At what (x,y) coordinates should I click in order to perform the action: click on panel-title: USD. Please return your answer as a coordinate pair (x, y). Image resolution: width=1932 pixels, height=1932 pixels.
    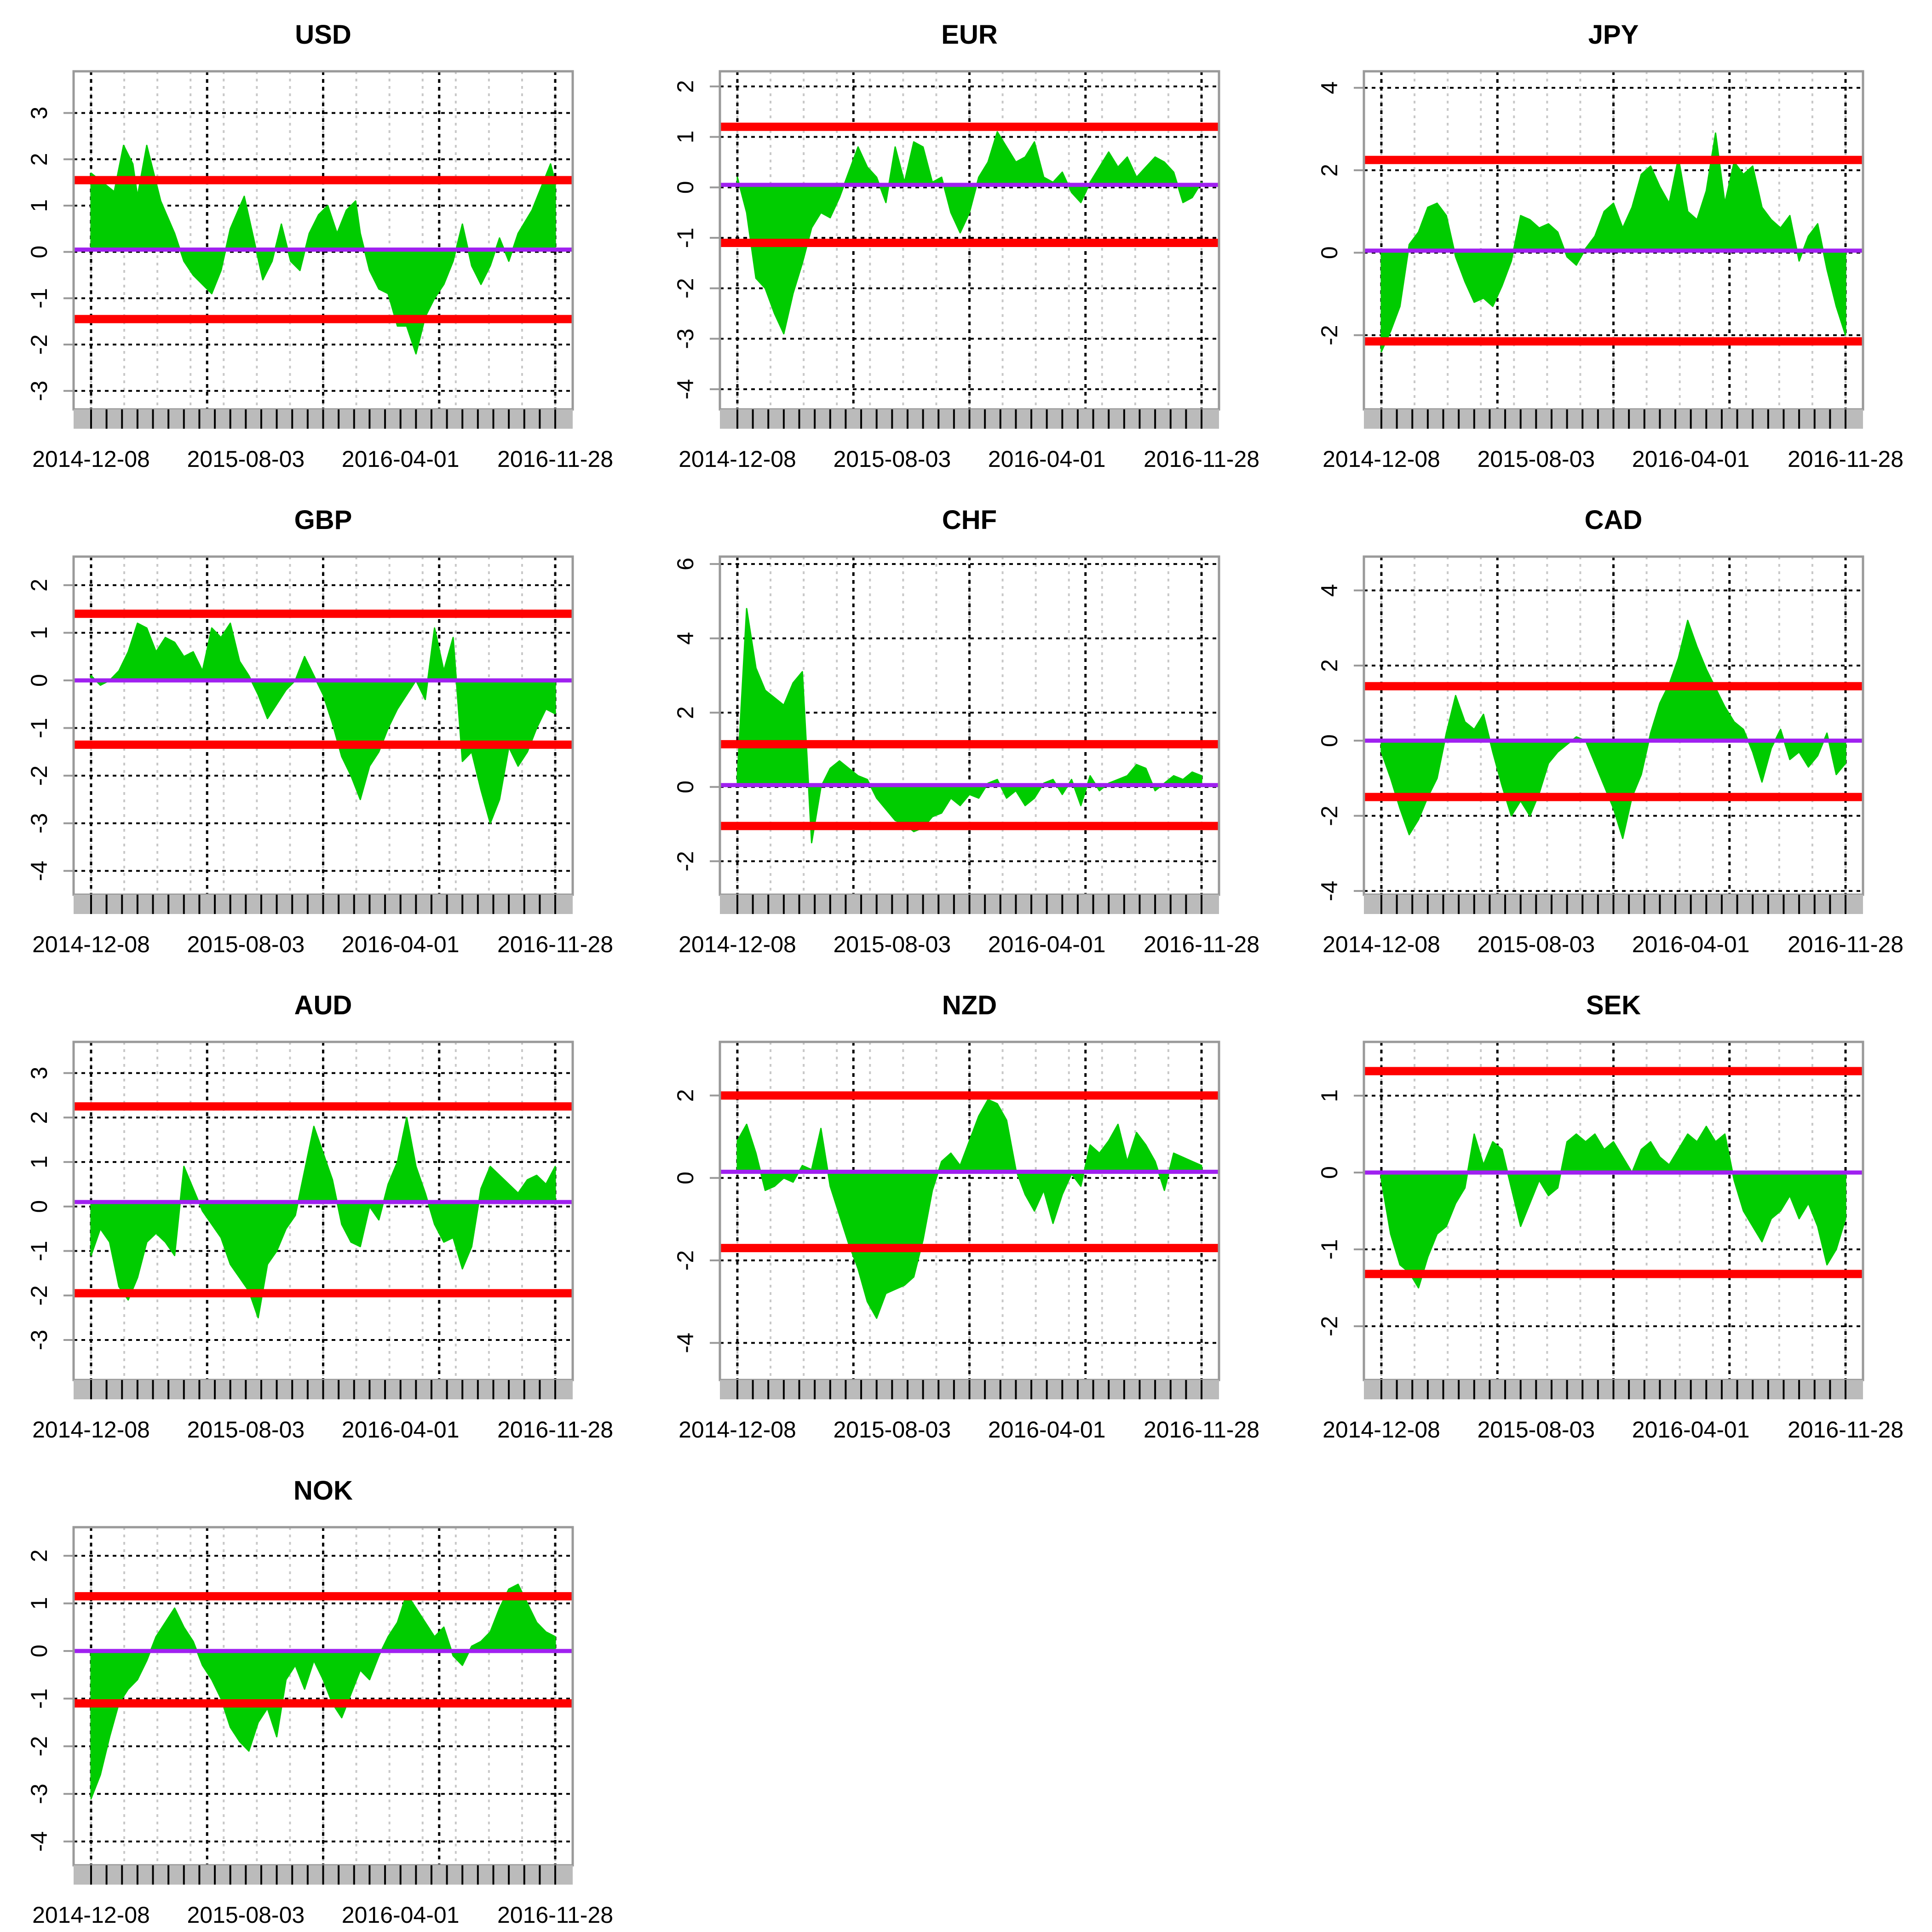
    Looking at the image, I should click on (323, 35).